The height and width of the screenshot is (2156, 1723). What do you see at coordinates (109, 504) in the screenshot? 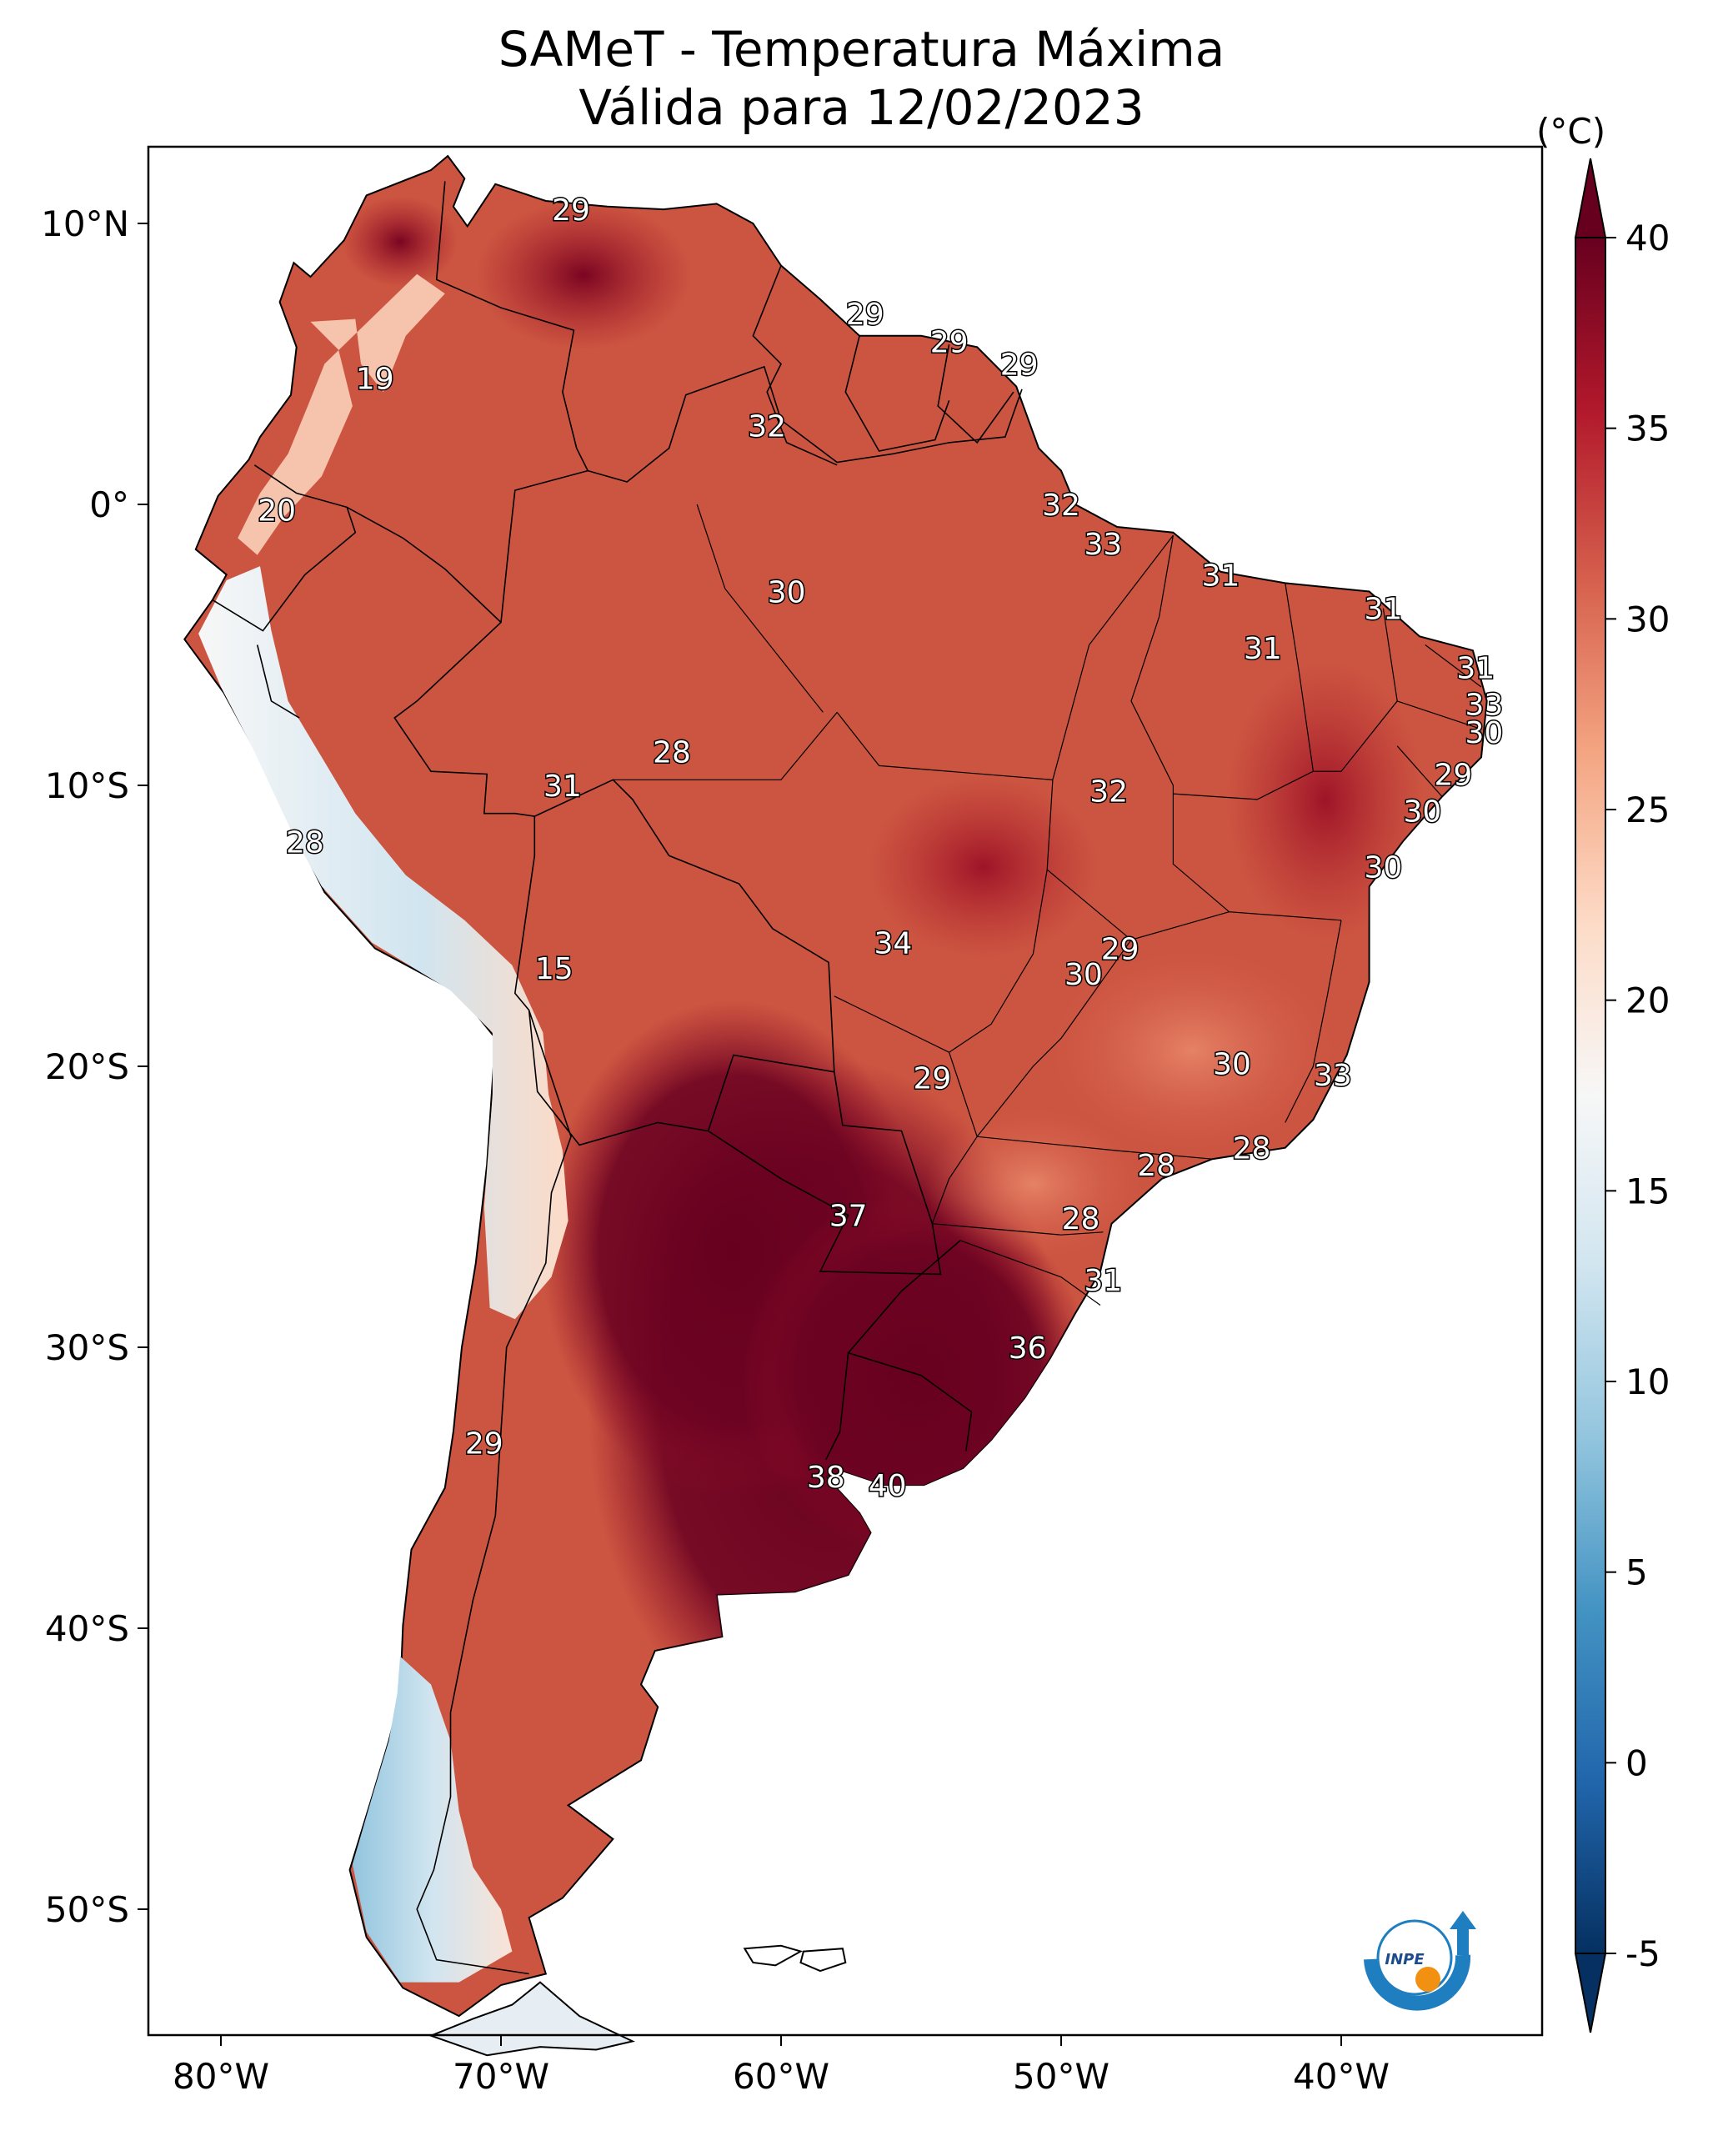
I see `y-tick-label: 0°` at bounding box center [109, 504].